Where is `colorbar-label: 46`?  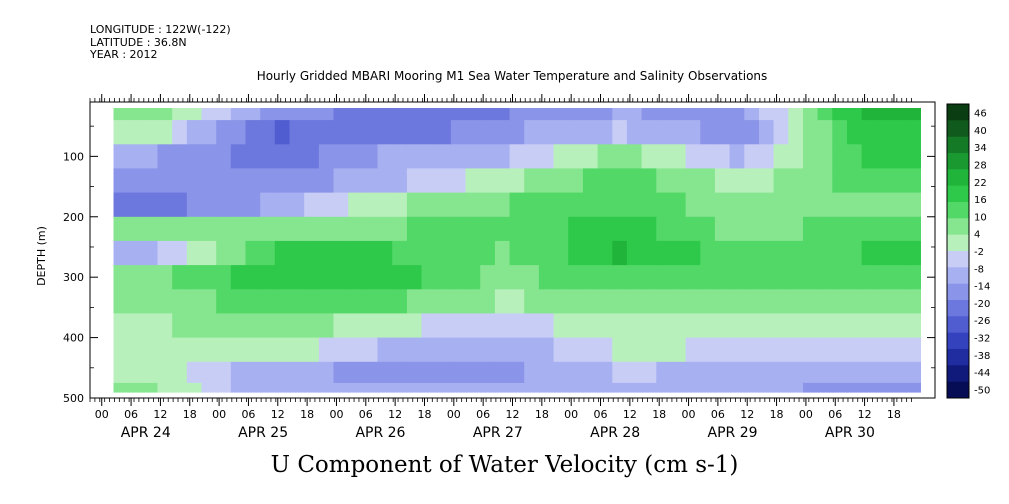 colorbar-label: 46 is located at coordinates (980, 114).